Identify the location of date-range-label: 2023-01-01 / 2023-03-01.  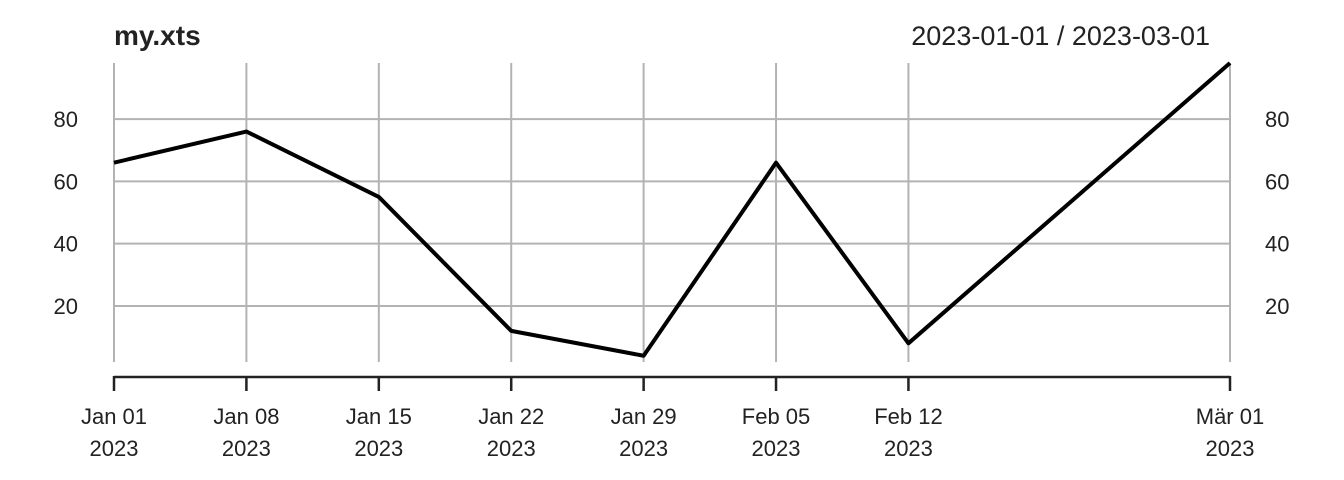
(1060, 36).